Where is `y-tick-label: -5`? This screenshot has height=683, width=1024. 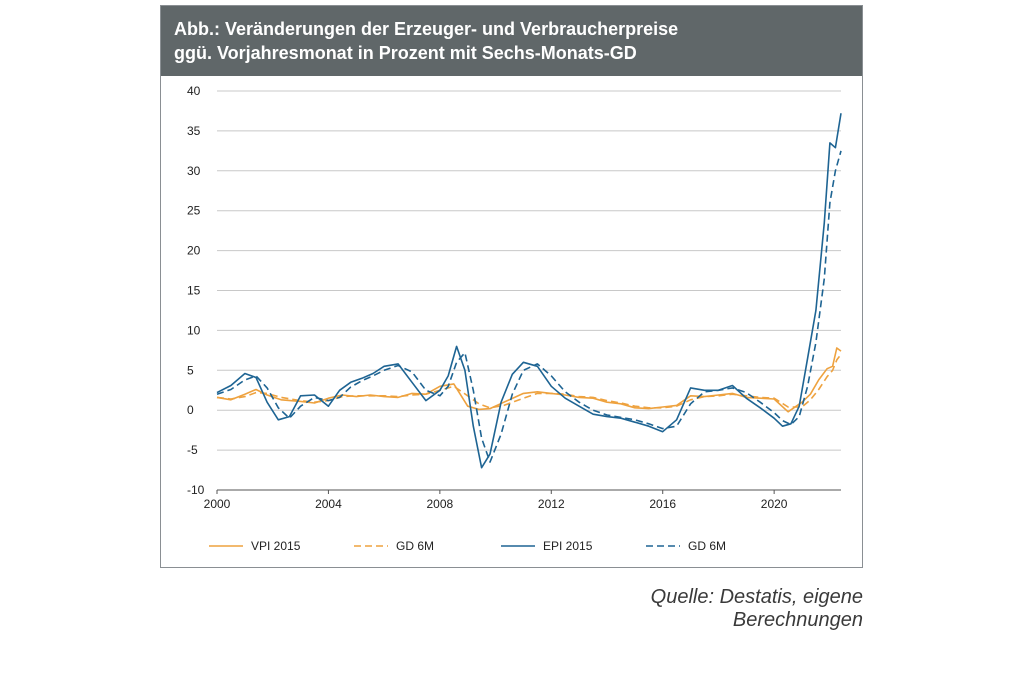
y-tick-label: -5 is located at coordinates (192, 450).